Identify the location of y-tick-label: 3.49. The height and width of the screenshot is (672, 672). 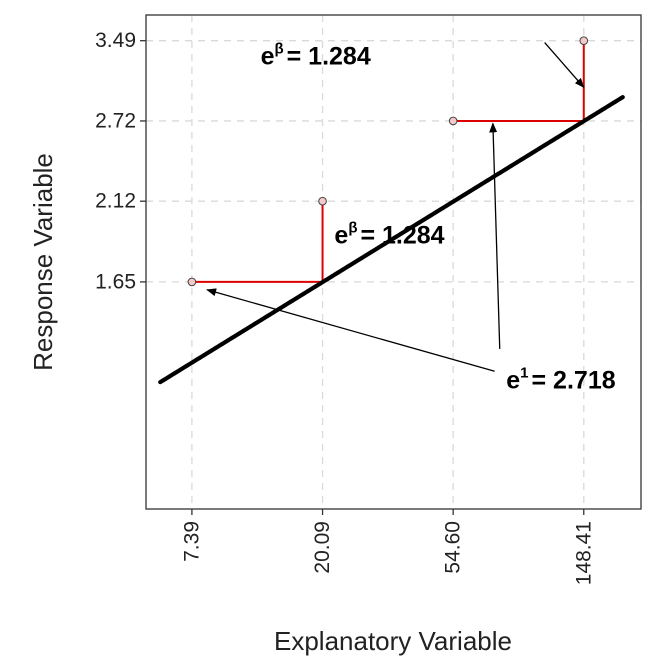
(115, 40).